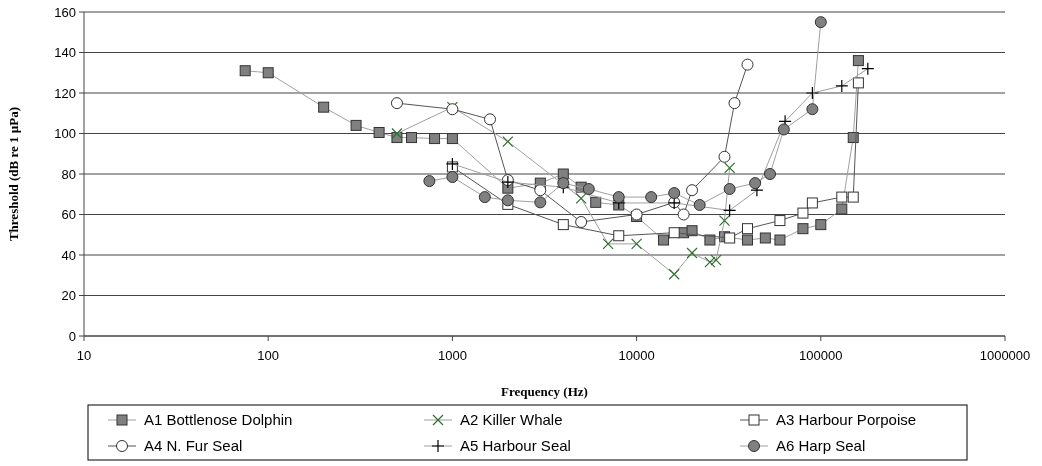 This screenshot has height=466, width=1042. I want to click on x-tick-label: 100000, so click(821, 355).